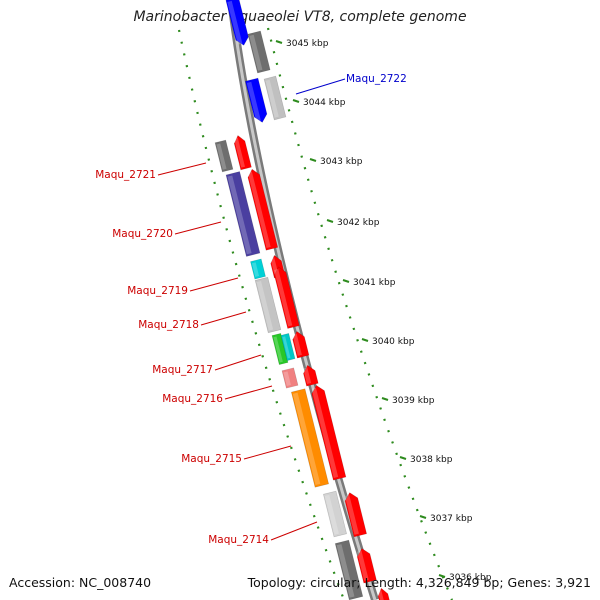 This screenshot has height=600, width=600. I want to click on gene-label-maqu_2720: Maqu_2720, so click(142, 234).